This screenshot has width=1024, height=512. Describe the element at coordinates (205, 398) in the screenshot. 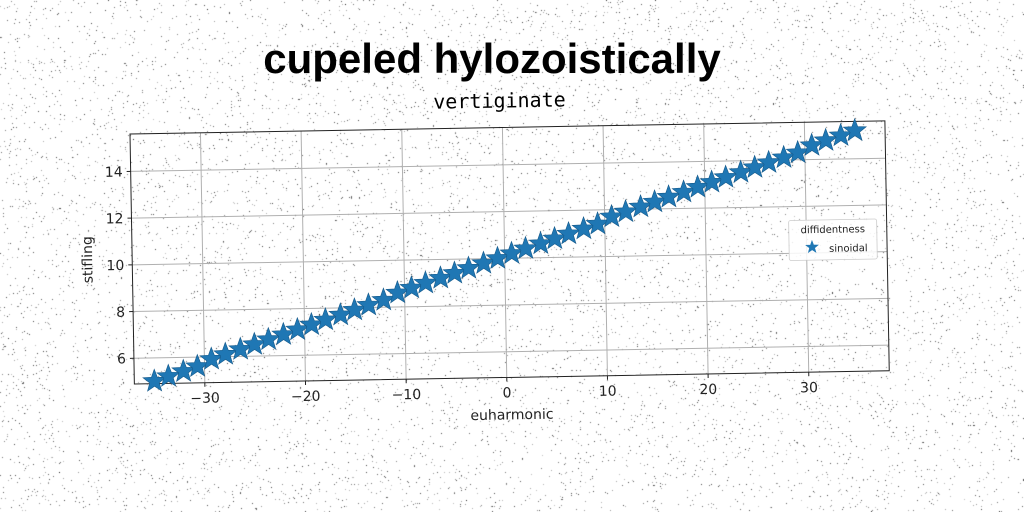

I see `x-tick-label: −30` at that location.